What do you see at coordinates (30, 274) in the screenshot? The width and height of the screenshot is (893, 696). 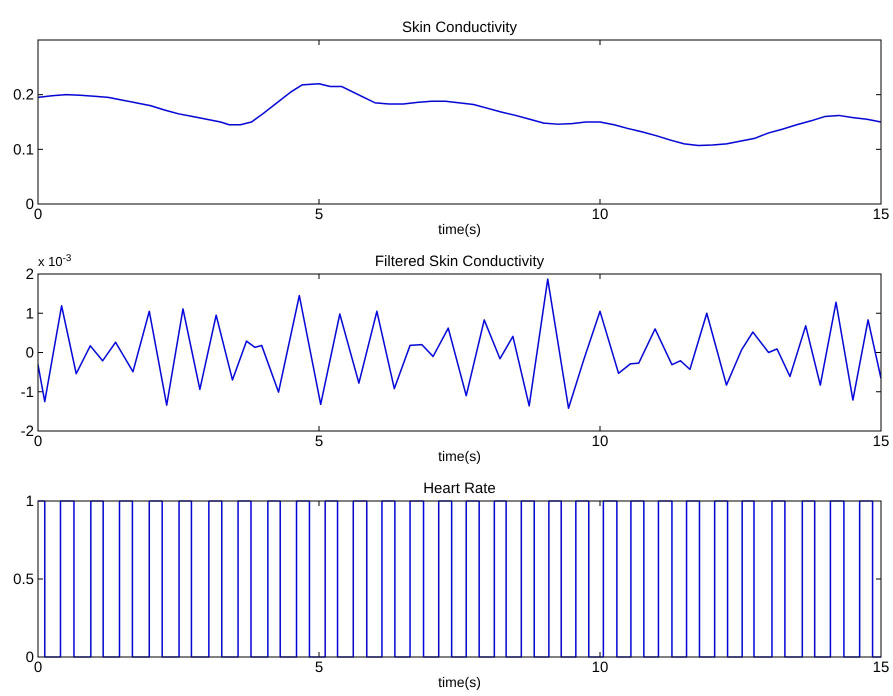 I see `y-tick-label: 2` at bounding box center [30, 274].